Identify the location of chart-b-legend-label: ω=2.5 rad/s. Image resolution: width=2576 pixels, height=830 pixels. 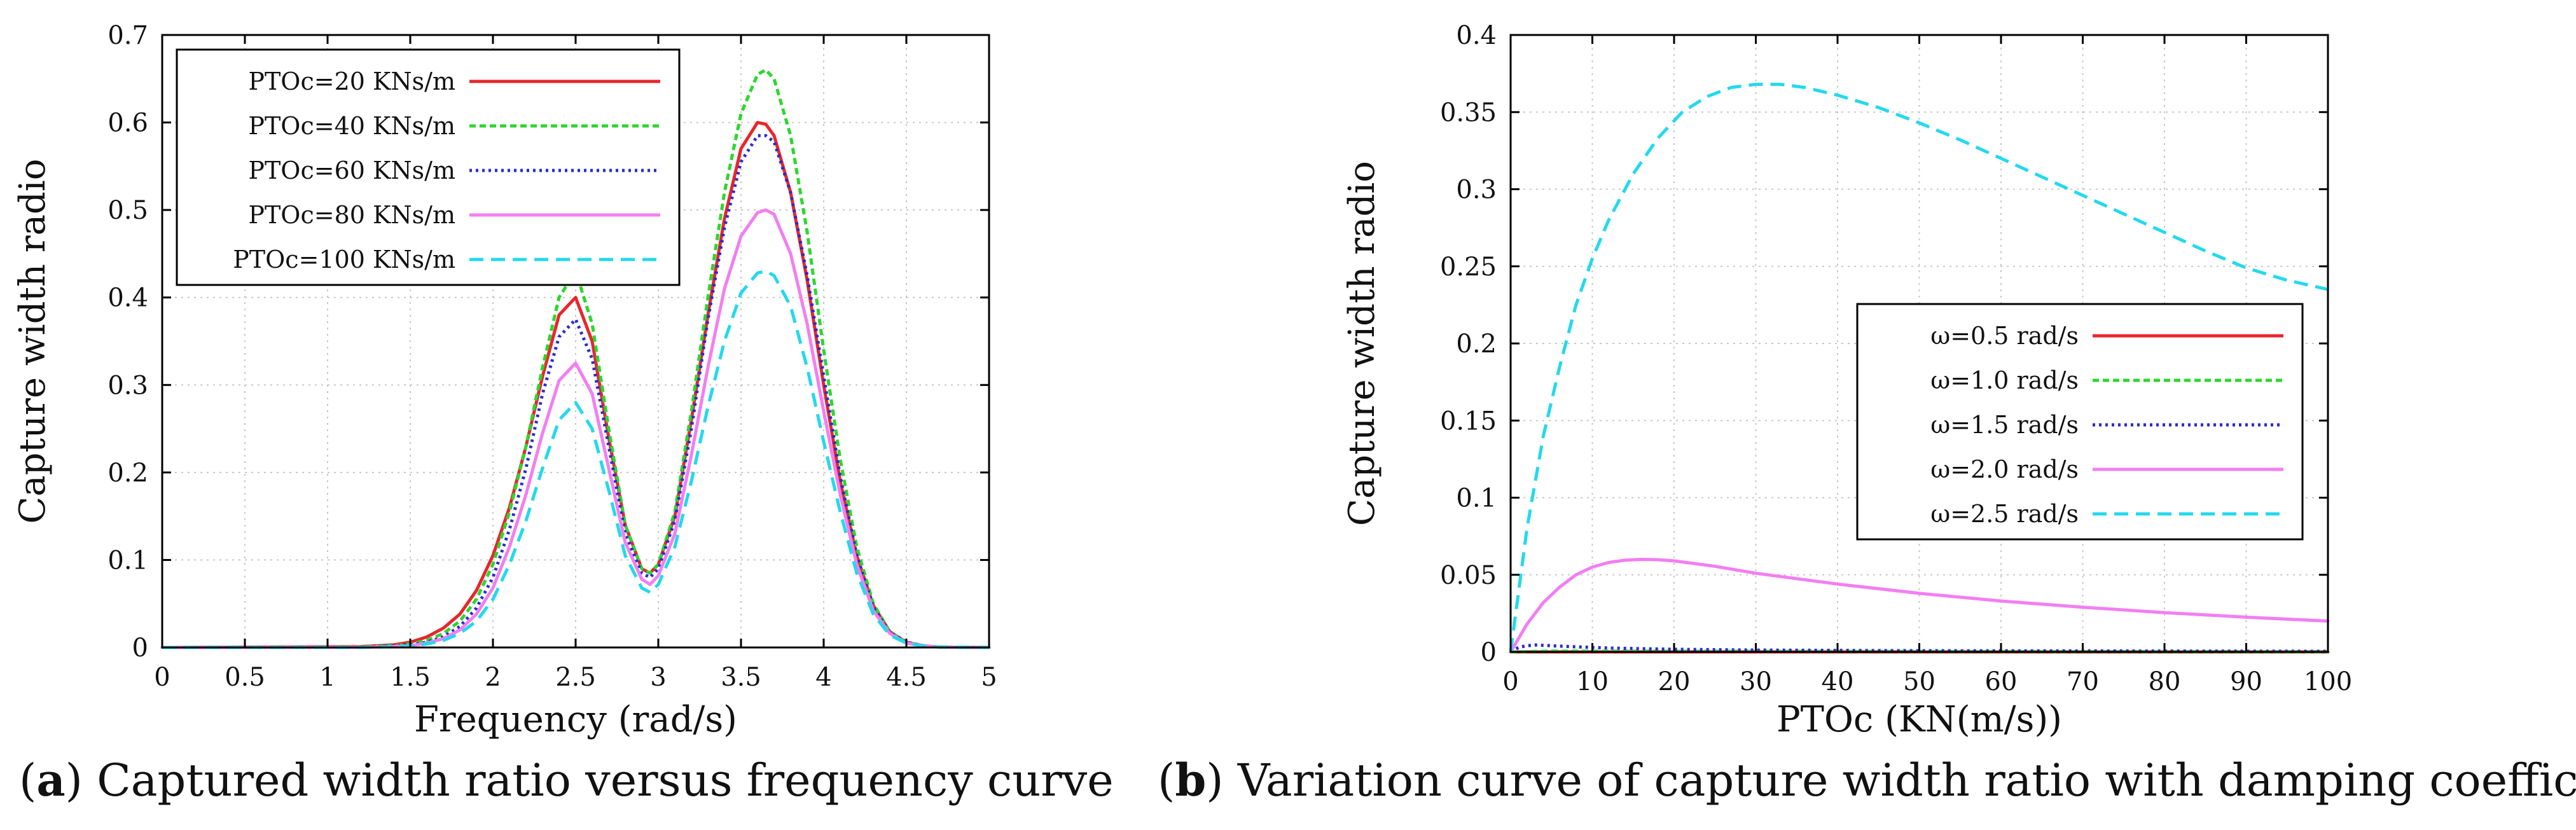
(2004, 514).